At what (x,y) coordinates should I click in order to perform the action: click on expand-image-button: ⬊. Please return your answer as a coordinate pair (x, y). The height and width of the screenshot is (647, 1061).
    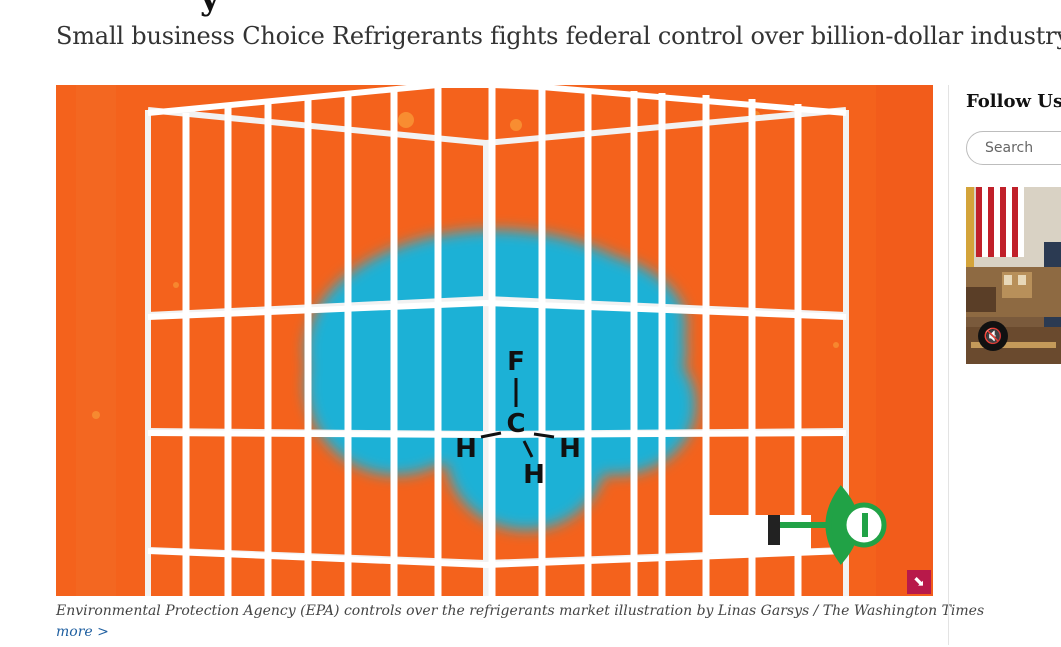
    Looking at the image, I should click on (919, 582).